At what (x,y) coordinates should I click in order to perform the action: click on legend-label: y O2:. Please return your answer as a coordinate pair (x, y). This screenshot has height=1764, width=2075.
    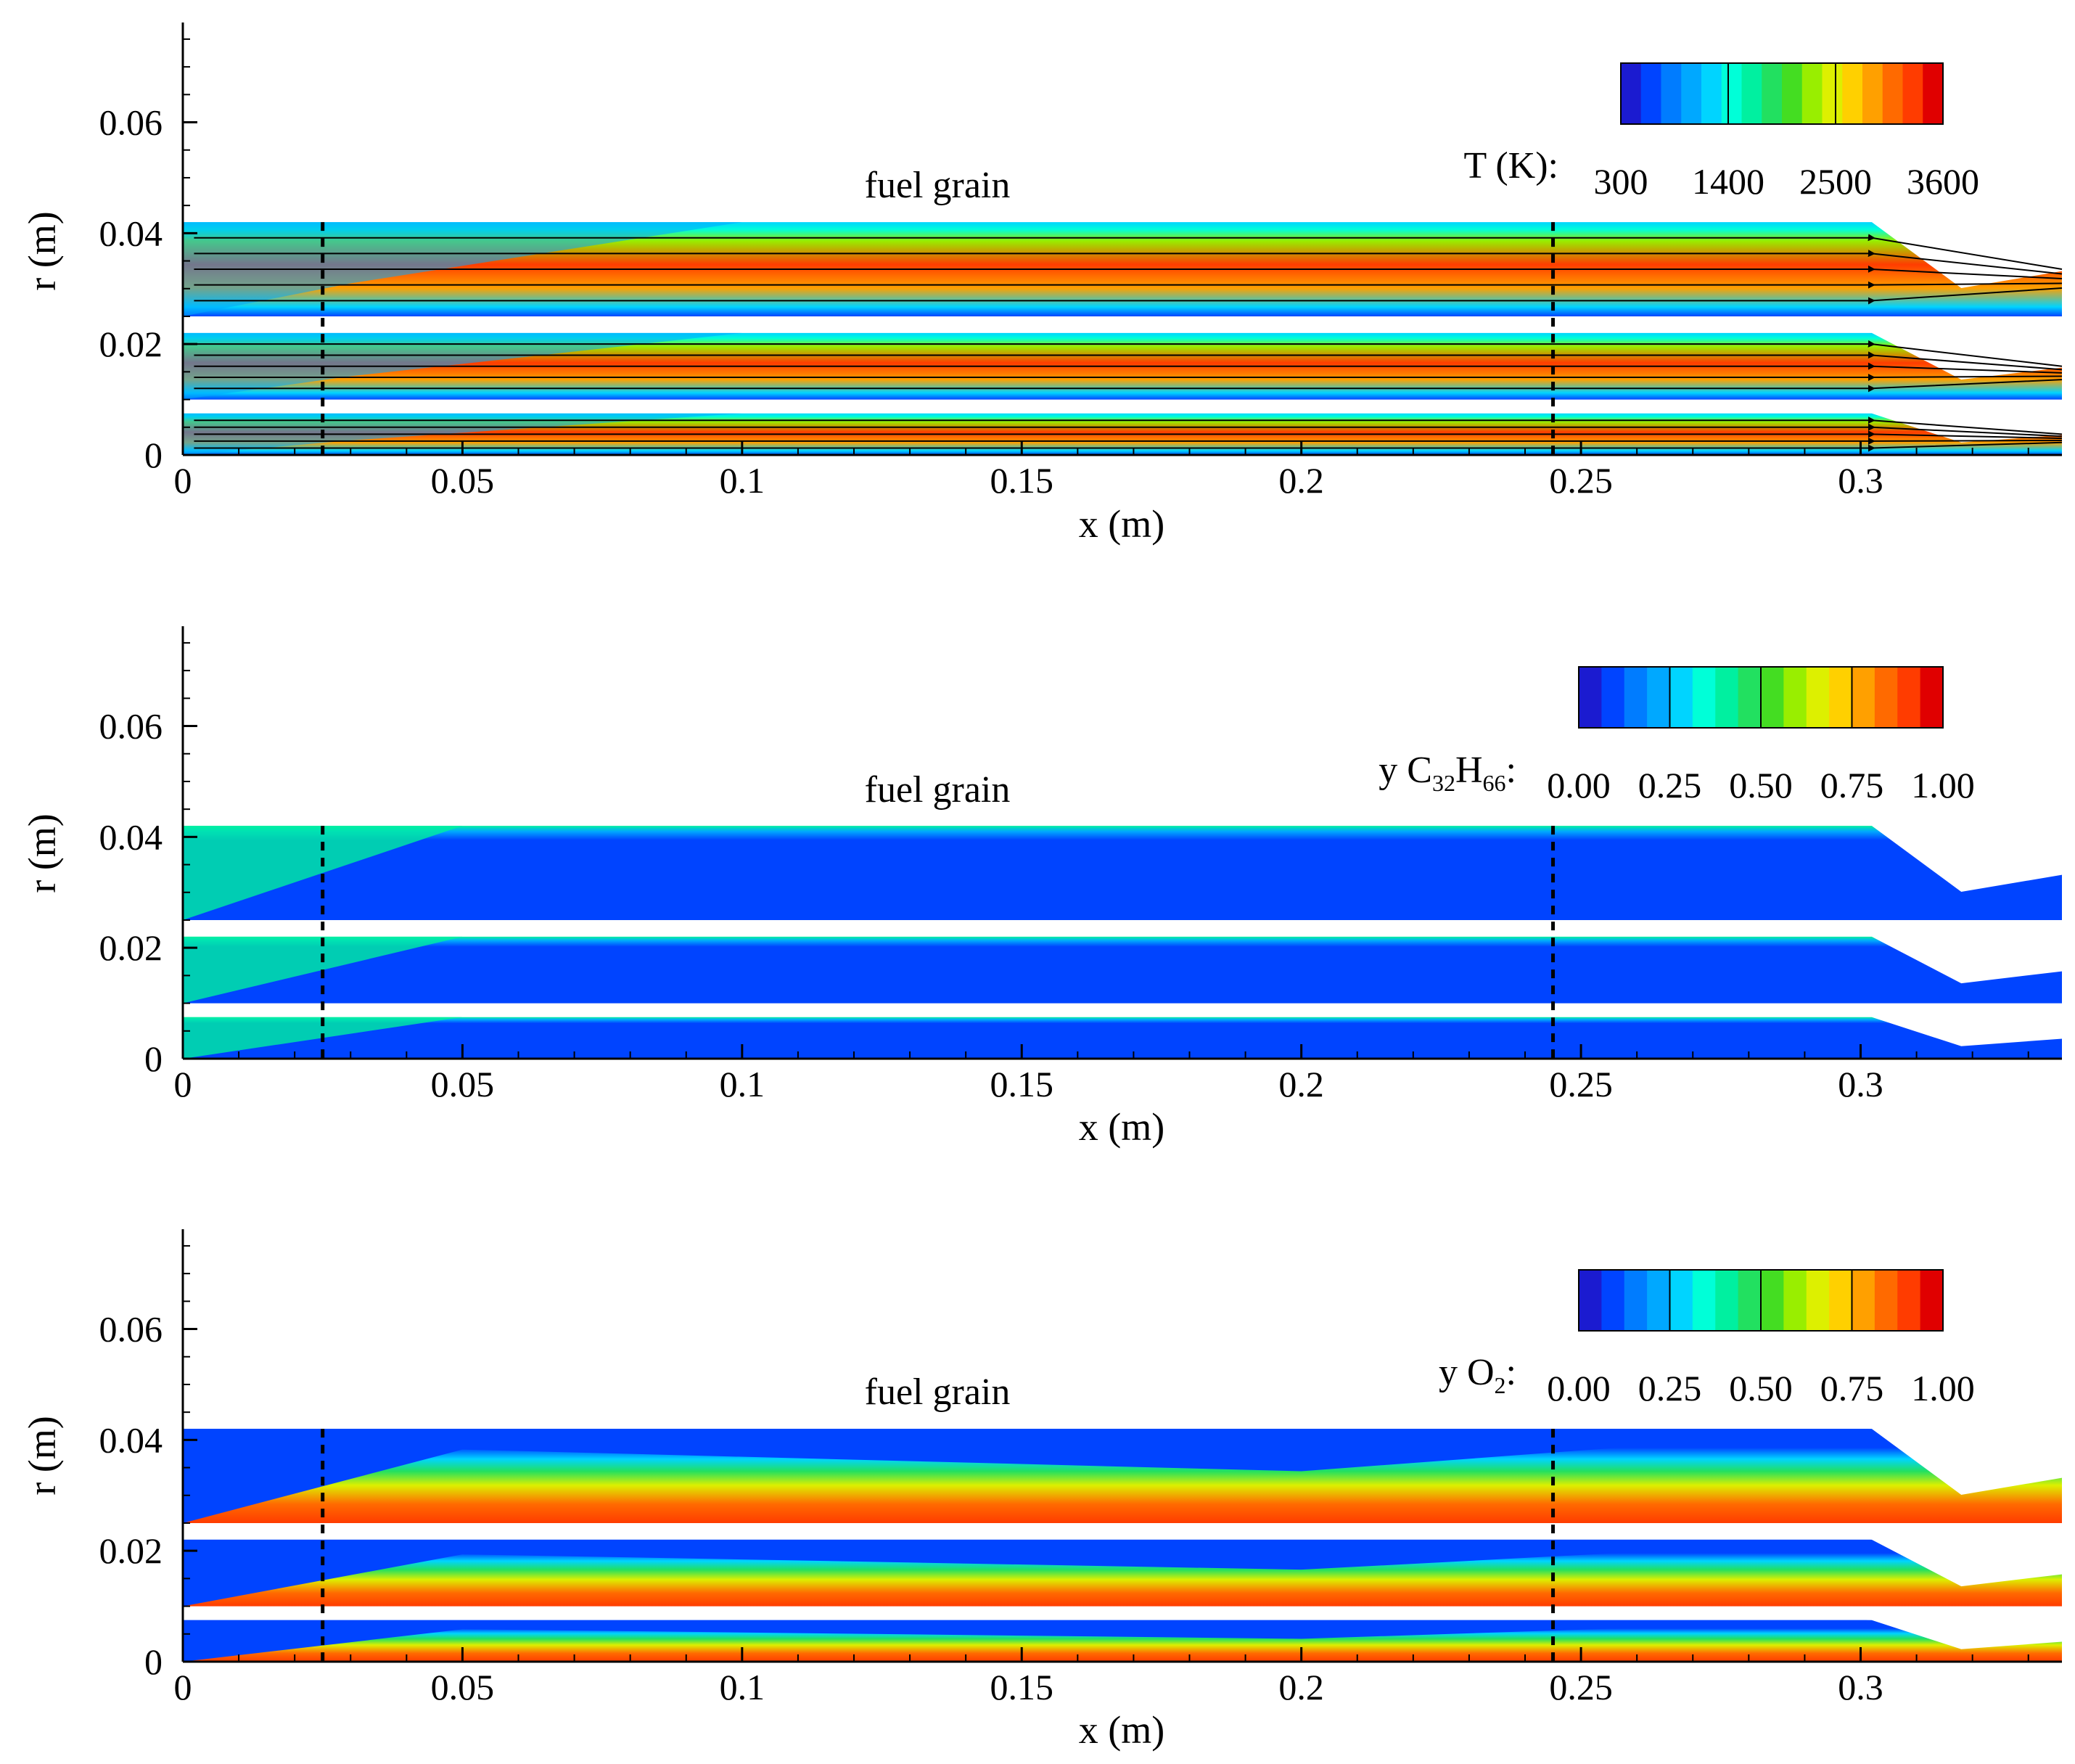
    Looking at the image, I should click on (1477, 1375).